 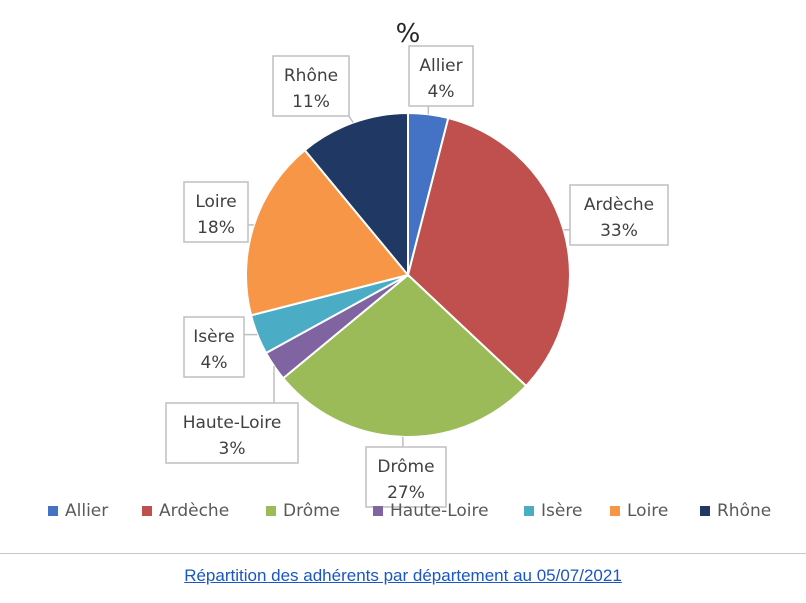 I want to click on legend-item-haute-loire: Haute-Loire, so click(x=431, y=511).